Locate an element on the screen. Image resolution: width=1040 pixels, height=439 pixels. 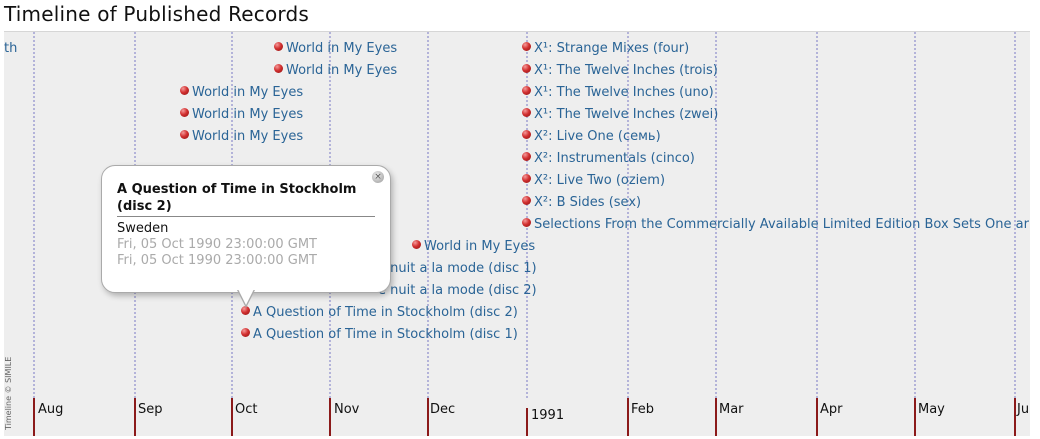
timeline-event: X²: Live One (семь) is located at coordinates (591, 135).